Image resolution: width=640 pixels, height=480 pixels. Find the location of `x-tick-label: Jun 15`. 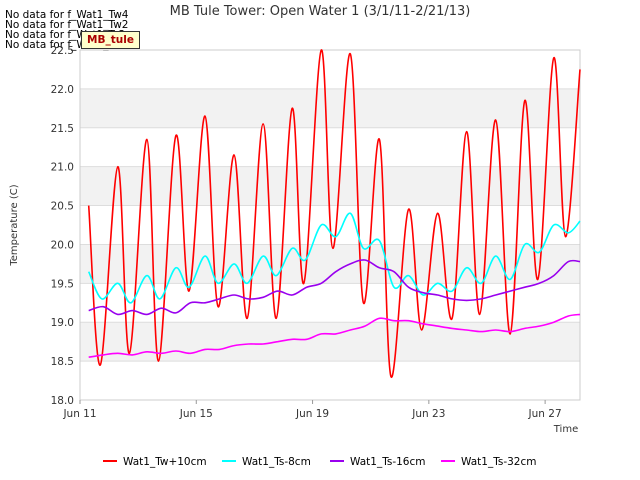

x-tick-label: Jun 15 is located at coordinates (196, 414).